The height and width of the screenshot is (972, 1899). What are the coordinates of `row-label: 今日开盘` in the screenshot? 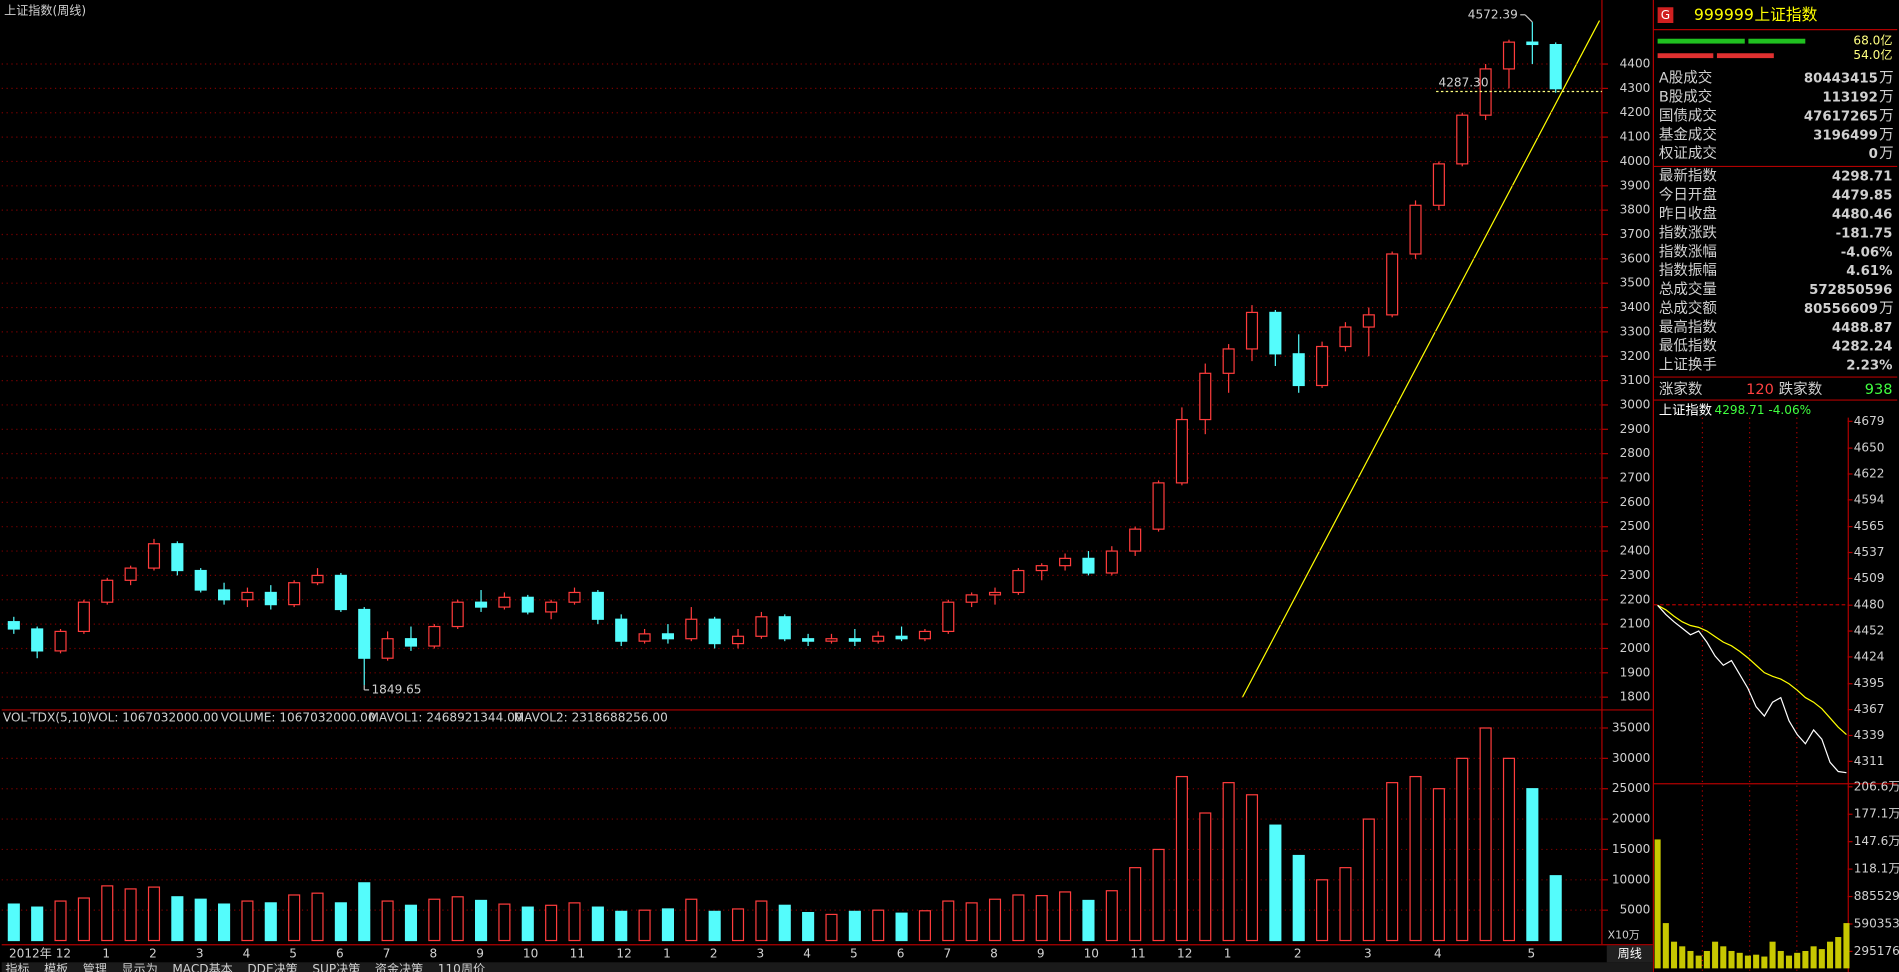 It's located at (1688, 195).